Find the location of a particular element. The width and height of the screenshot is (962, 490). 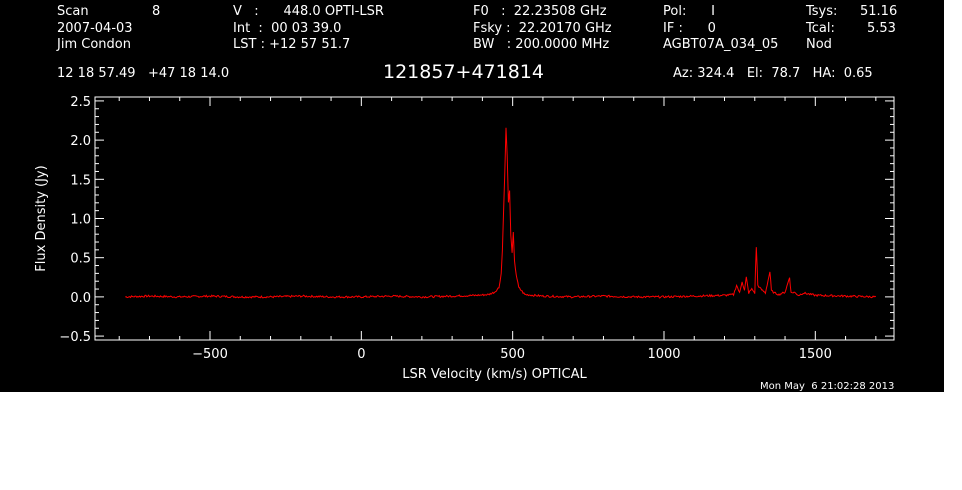

header-coordinates: 12 18 57.49 +47 18 14.0 is located at coordinates (143, 73).